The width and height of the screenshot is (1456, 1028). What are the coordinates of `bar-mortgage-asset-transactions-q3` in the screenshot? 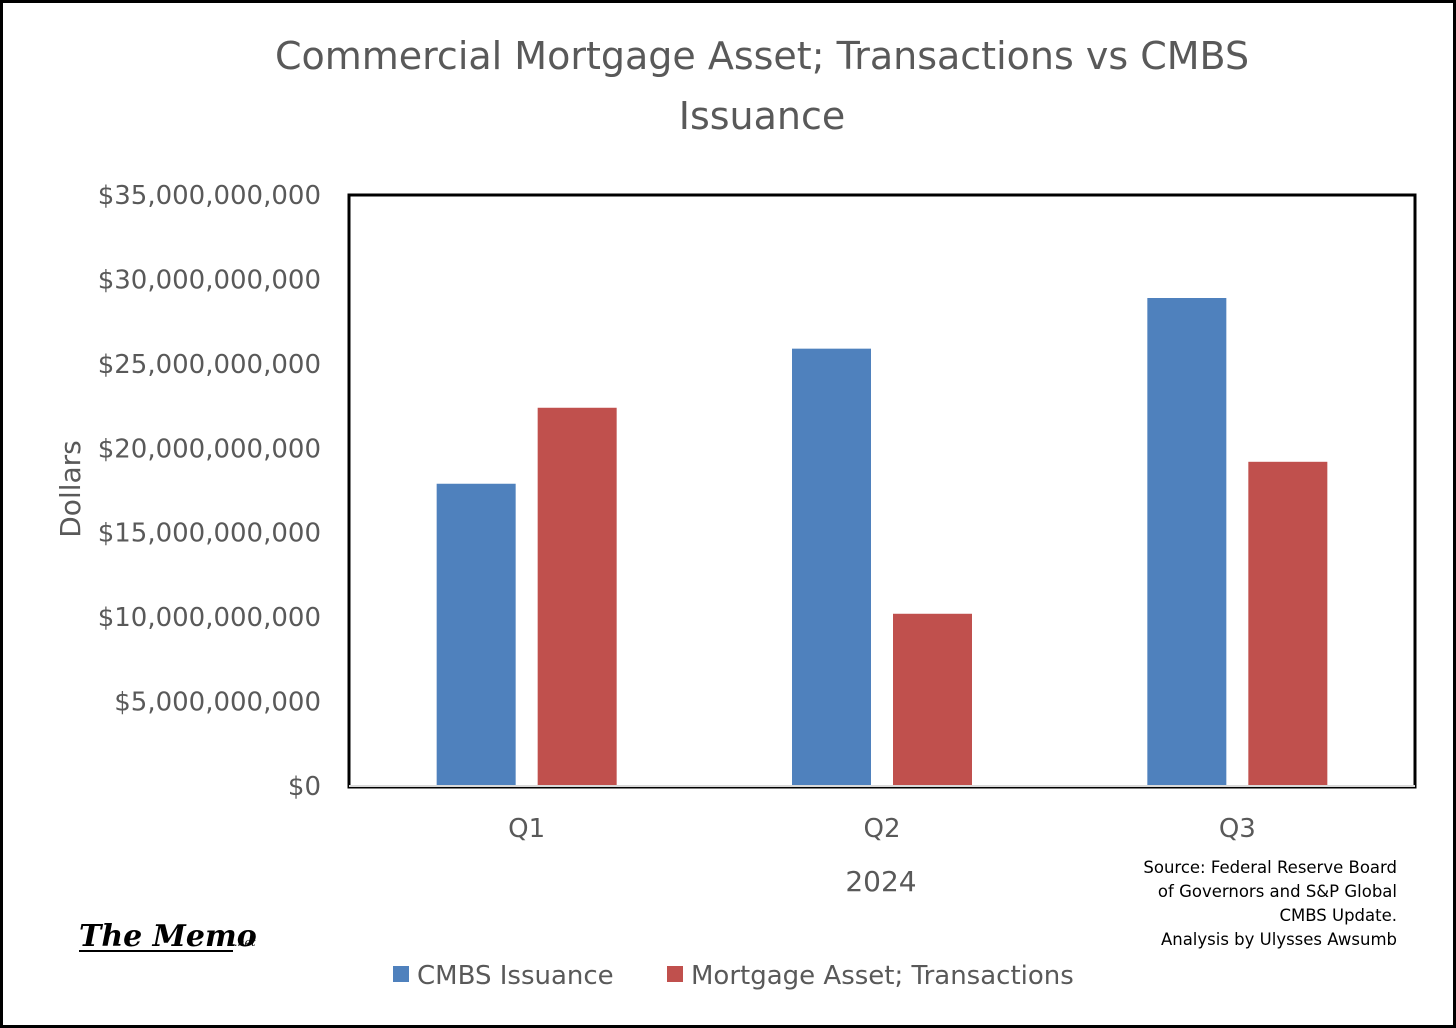 It's located at (1288, 623).